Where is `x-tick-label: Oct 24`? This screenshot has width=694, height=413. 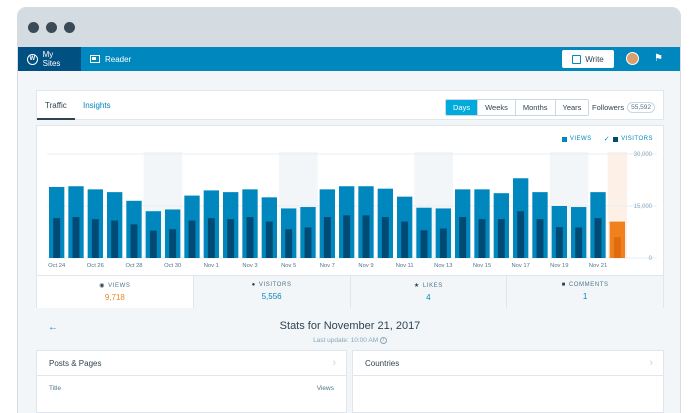
x-tick-label: Oct 24 is located at coordinates (57, 266).